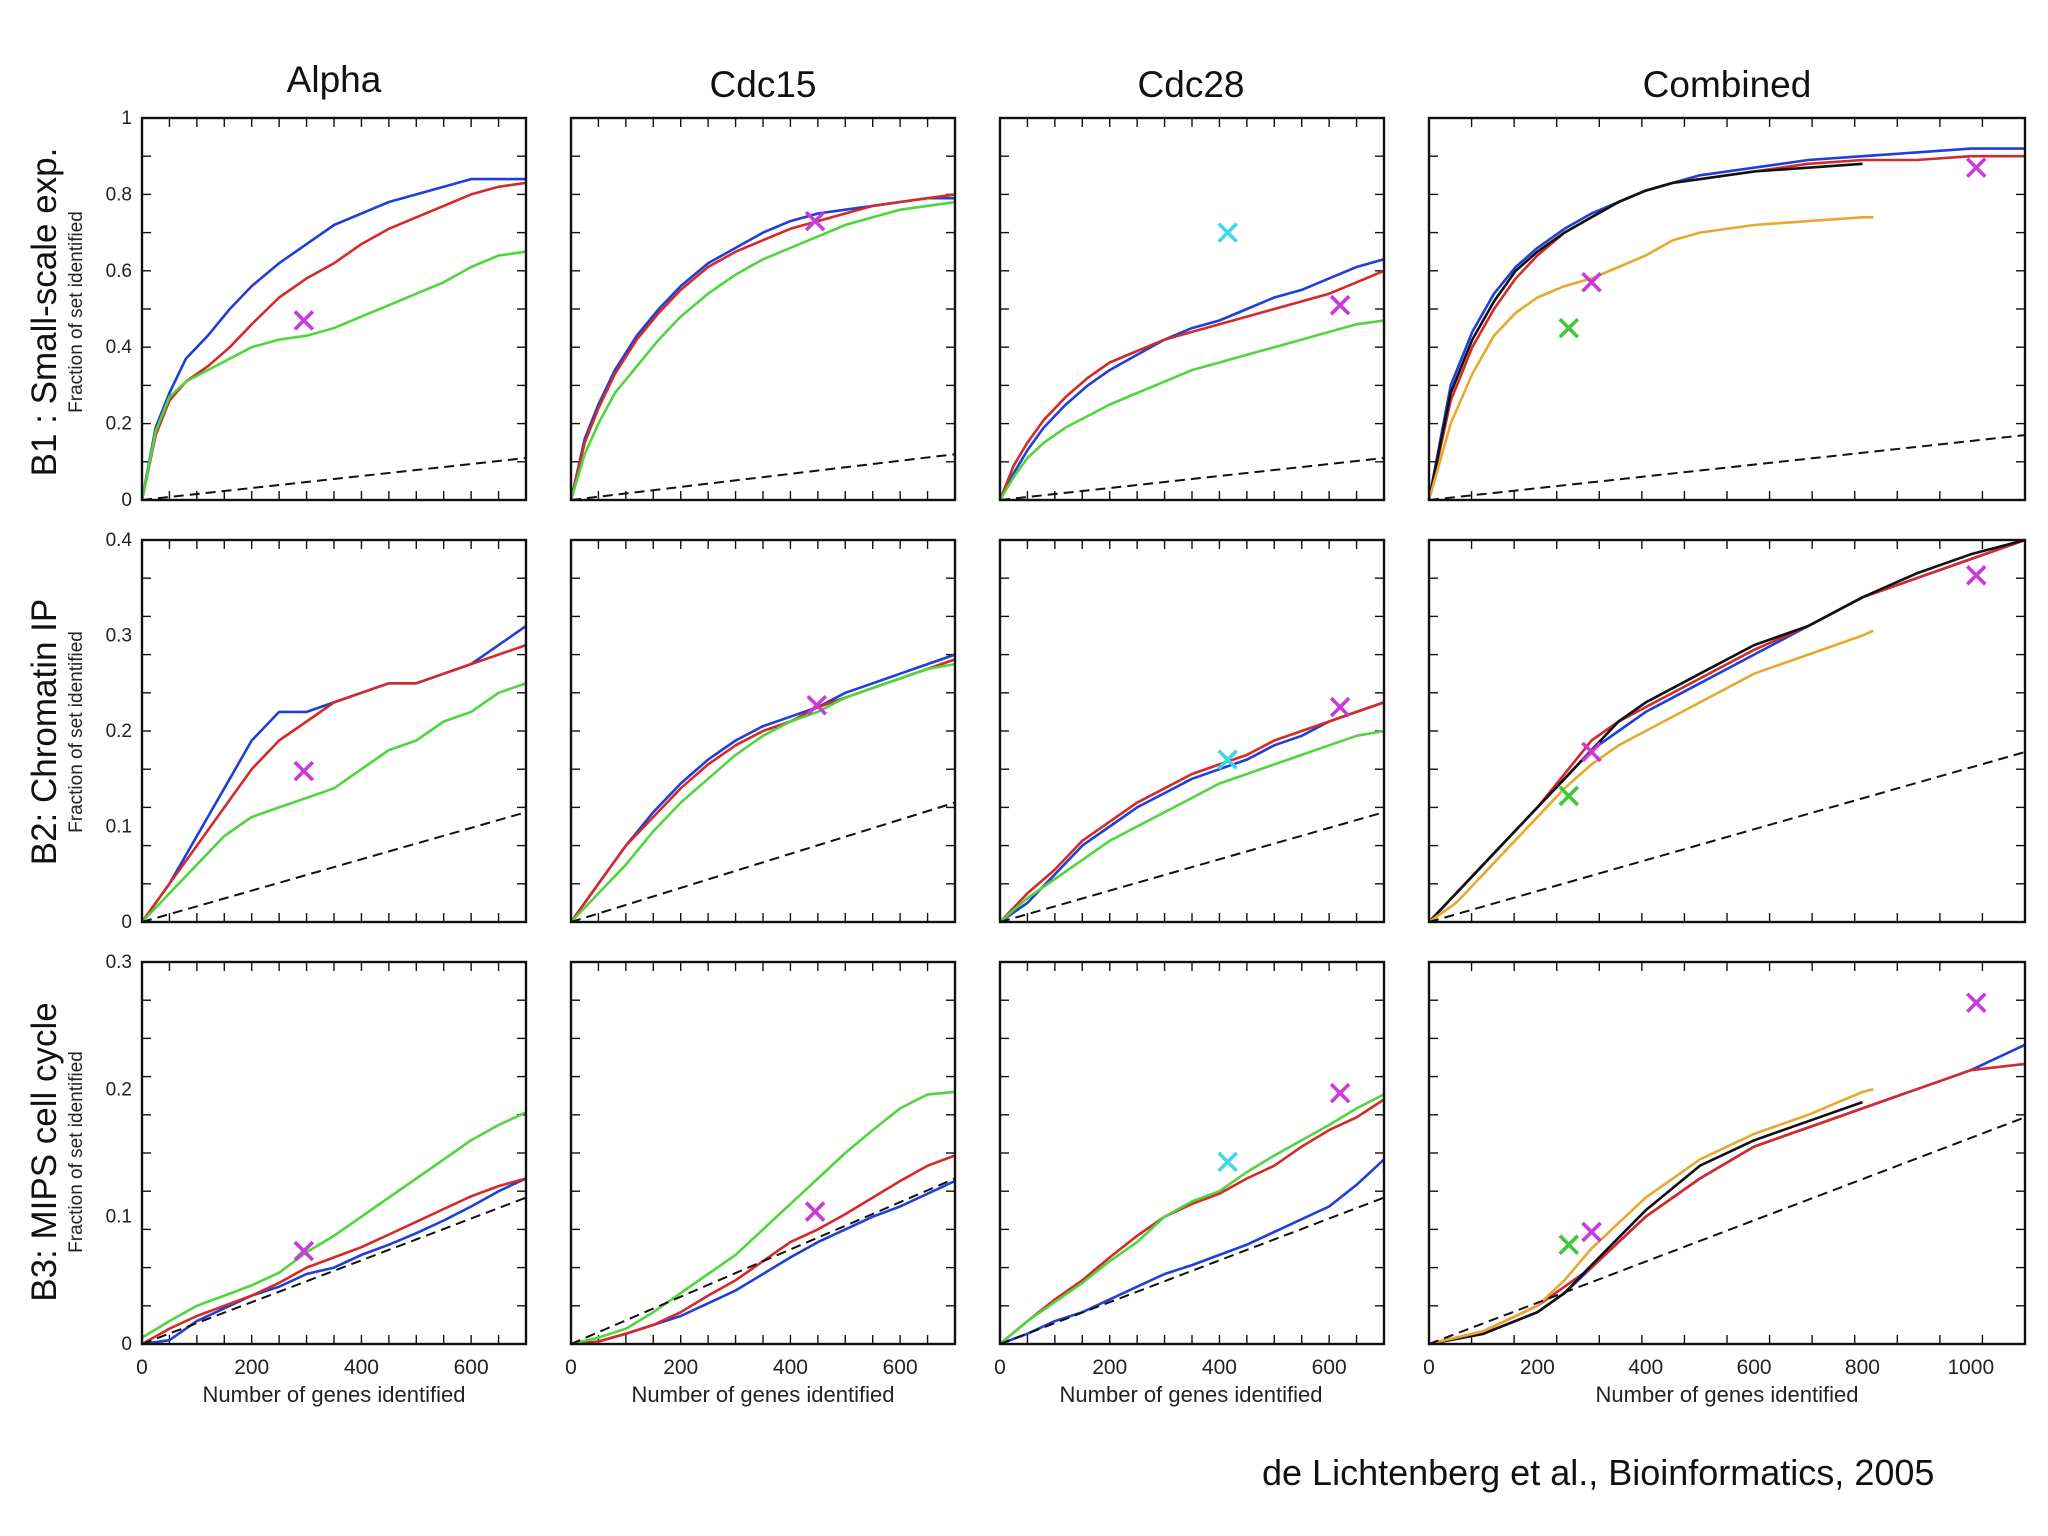 The width and height of the screenshot is (2048, 1536). What do you see at coordinates (1862, 1367) in the screenshot?
I see `x-tick-label: 800` at bounding box center [1862, 1367].